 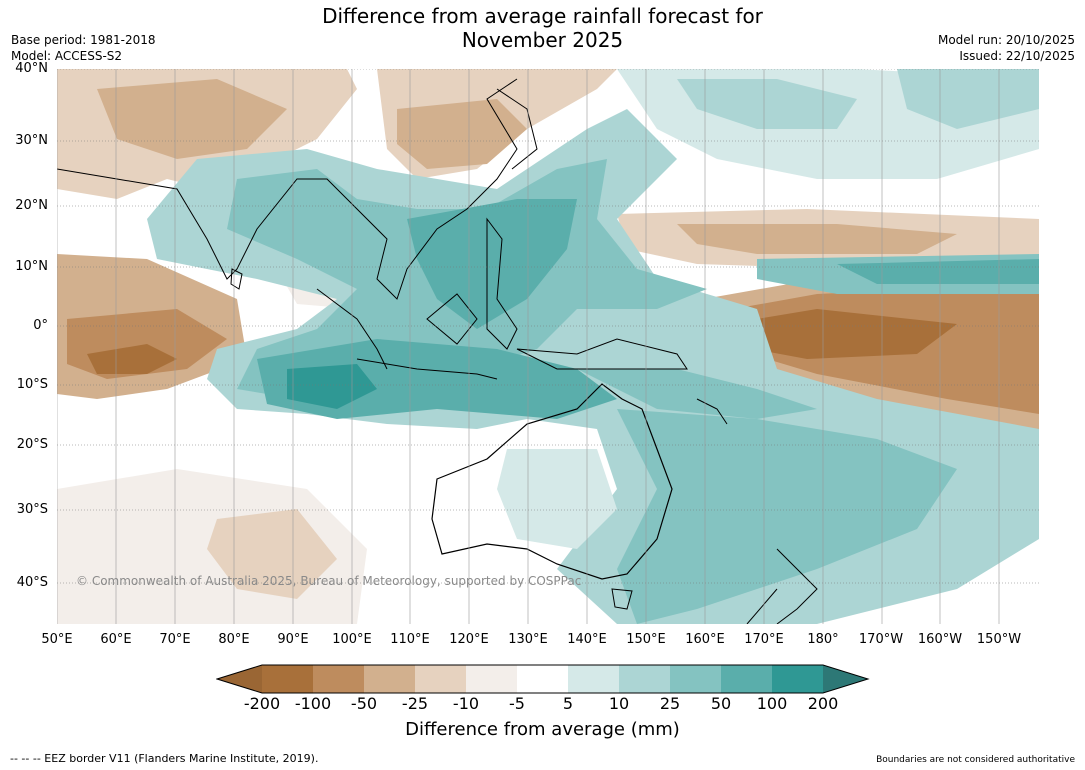 What do you see at coordinates (83, 40) in the screenshot?
I see `base-period: Base period: 1981-2018` at bounding box center [83, 40].